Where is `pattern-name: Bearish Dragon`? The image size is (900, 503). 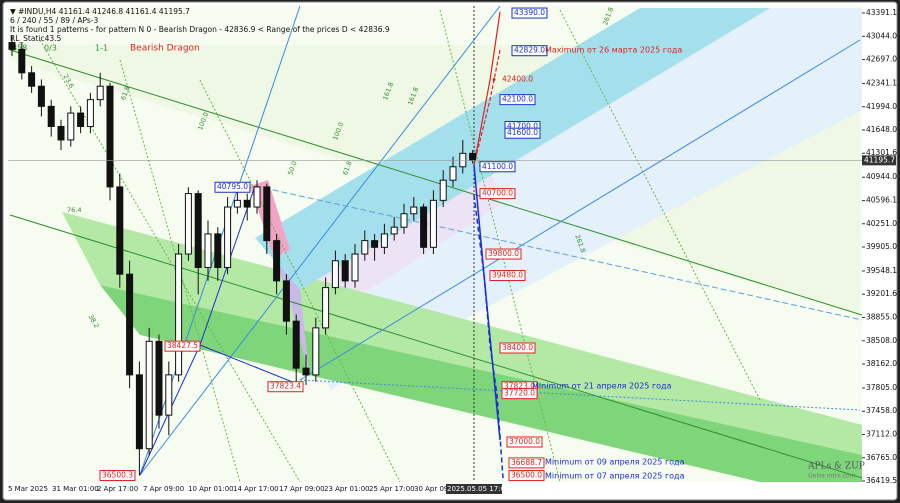 pattern-name: Bearish Dragon is located at coordinates (165, 49).